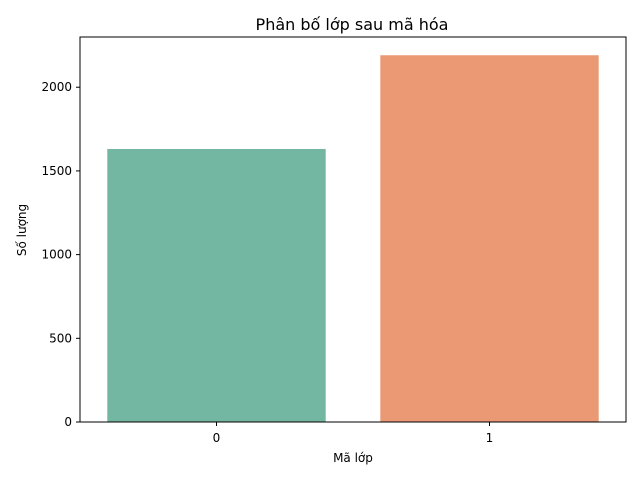 The image size is (640, 480). What do you see at coordinates (68, 422) in the screenshot?
I see `y-tick-label: 0` at bounding box center [68, 422].